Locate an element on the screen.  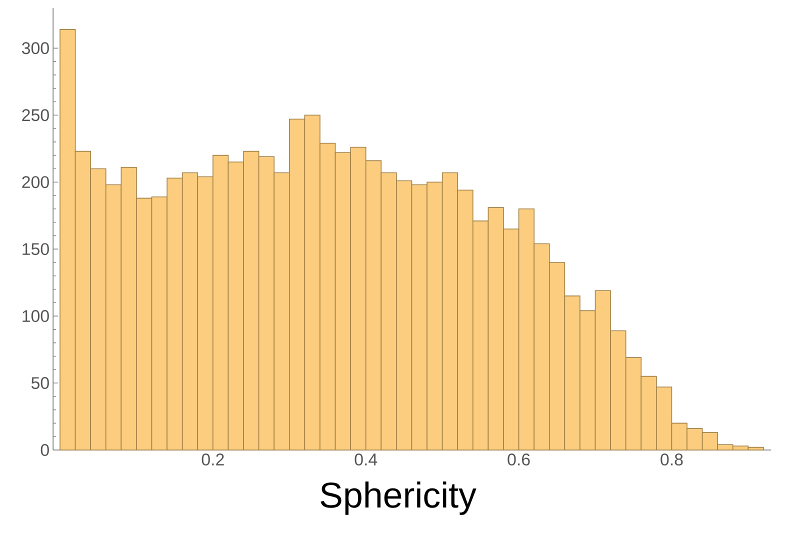
y-tick-label: 200 is located at coordinates (35, 182).